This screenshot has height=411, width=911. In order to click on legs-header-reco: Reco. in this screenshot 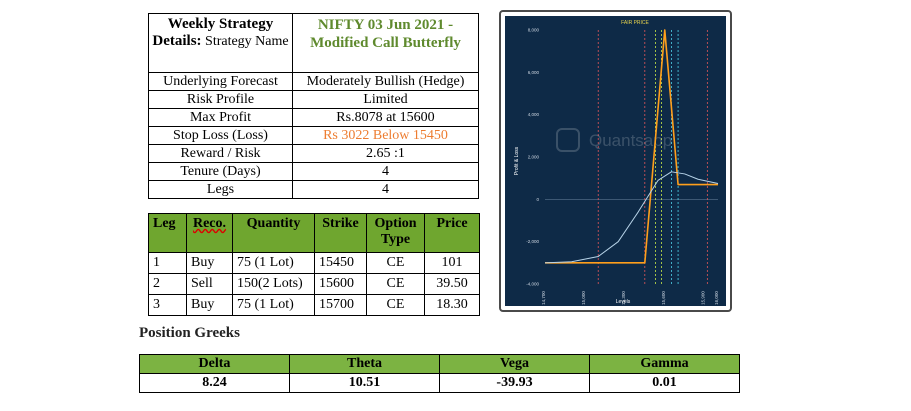, I will do `click(209, 223)`.